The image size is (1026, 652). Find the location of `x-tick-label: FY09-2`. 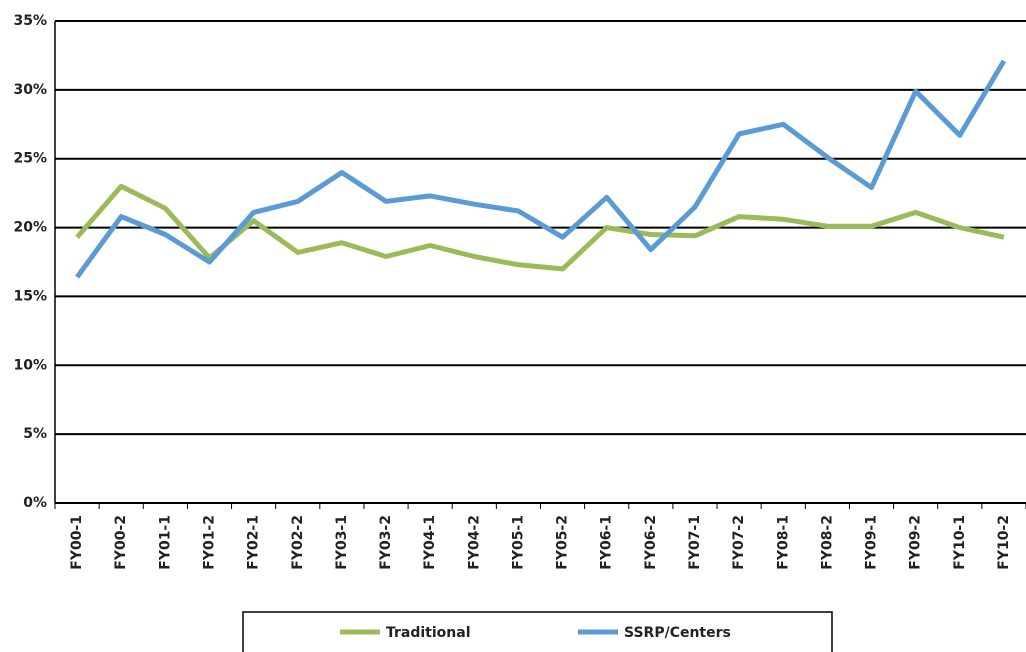

x-tick-label: FY09-2 is located at coordinates (916, 542).